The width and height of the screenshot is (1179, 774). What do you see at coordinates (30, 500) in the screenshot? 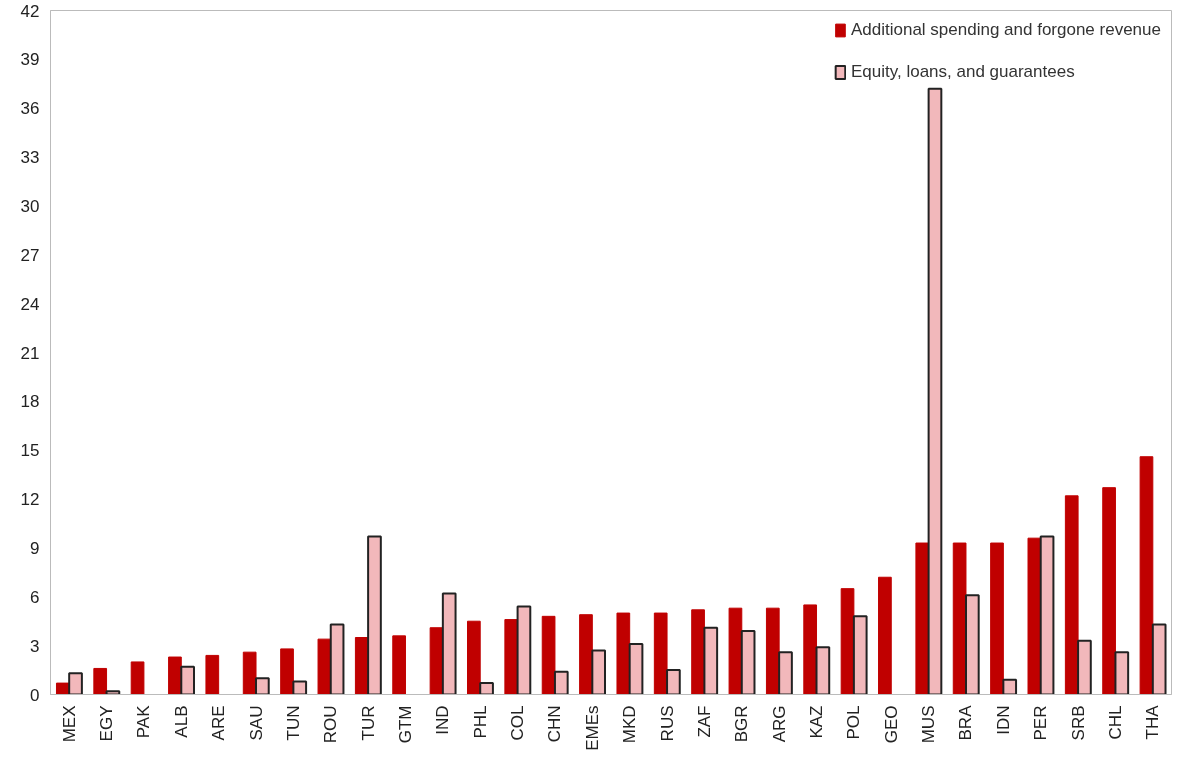
I see `y-tick-label: 12` at bounding box center [30, 500].